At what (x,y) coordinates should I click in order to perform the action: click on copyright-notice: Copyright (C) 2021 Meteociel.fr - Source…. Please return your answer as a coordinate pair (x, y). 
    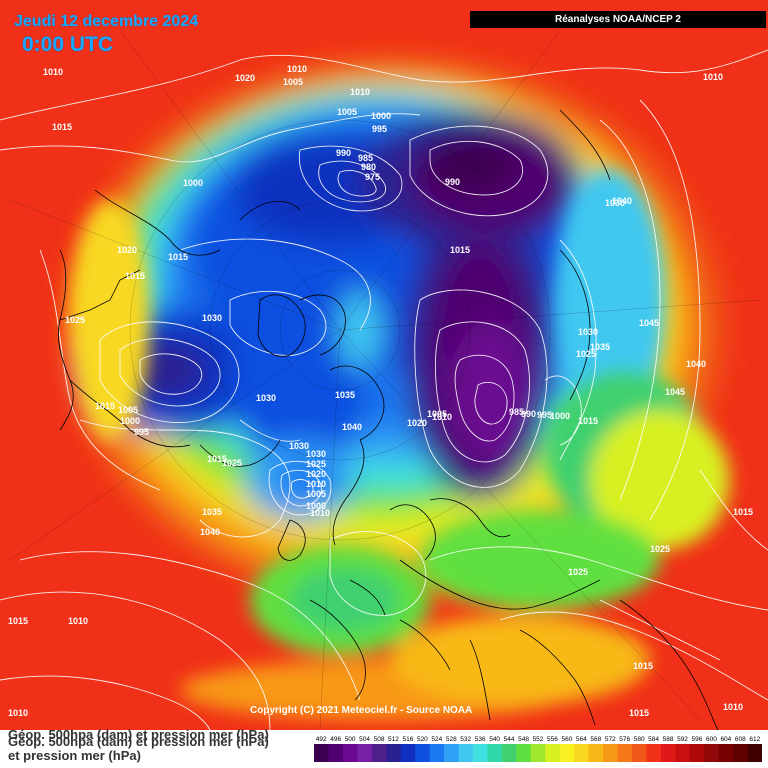
    Looking at the image, I should click on (361, 710).